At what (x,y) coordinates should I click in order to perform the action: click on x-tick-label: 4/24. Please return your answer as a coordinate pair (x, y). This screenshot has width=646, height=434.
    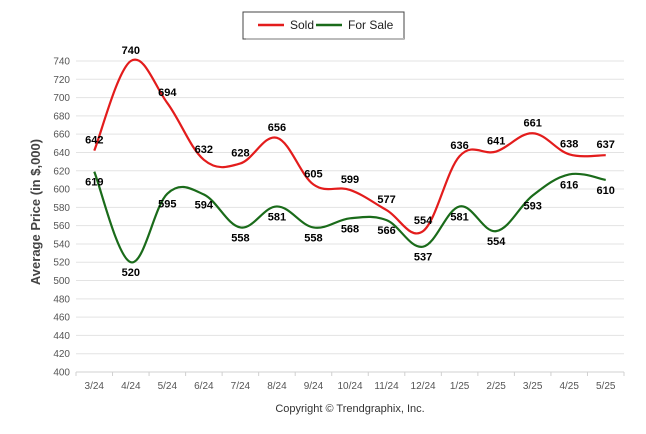
    Looking at the image, I should click on (131, 386).